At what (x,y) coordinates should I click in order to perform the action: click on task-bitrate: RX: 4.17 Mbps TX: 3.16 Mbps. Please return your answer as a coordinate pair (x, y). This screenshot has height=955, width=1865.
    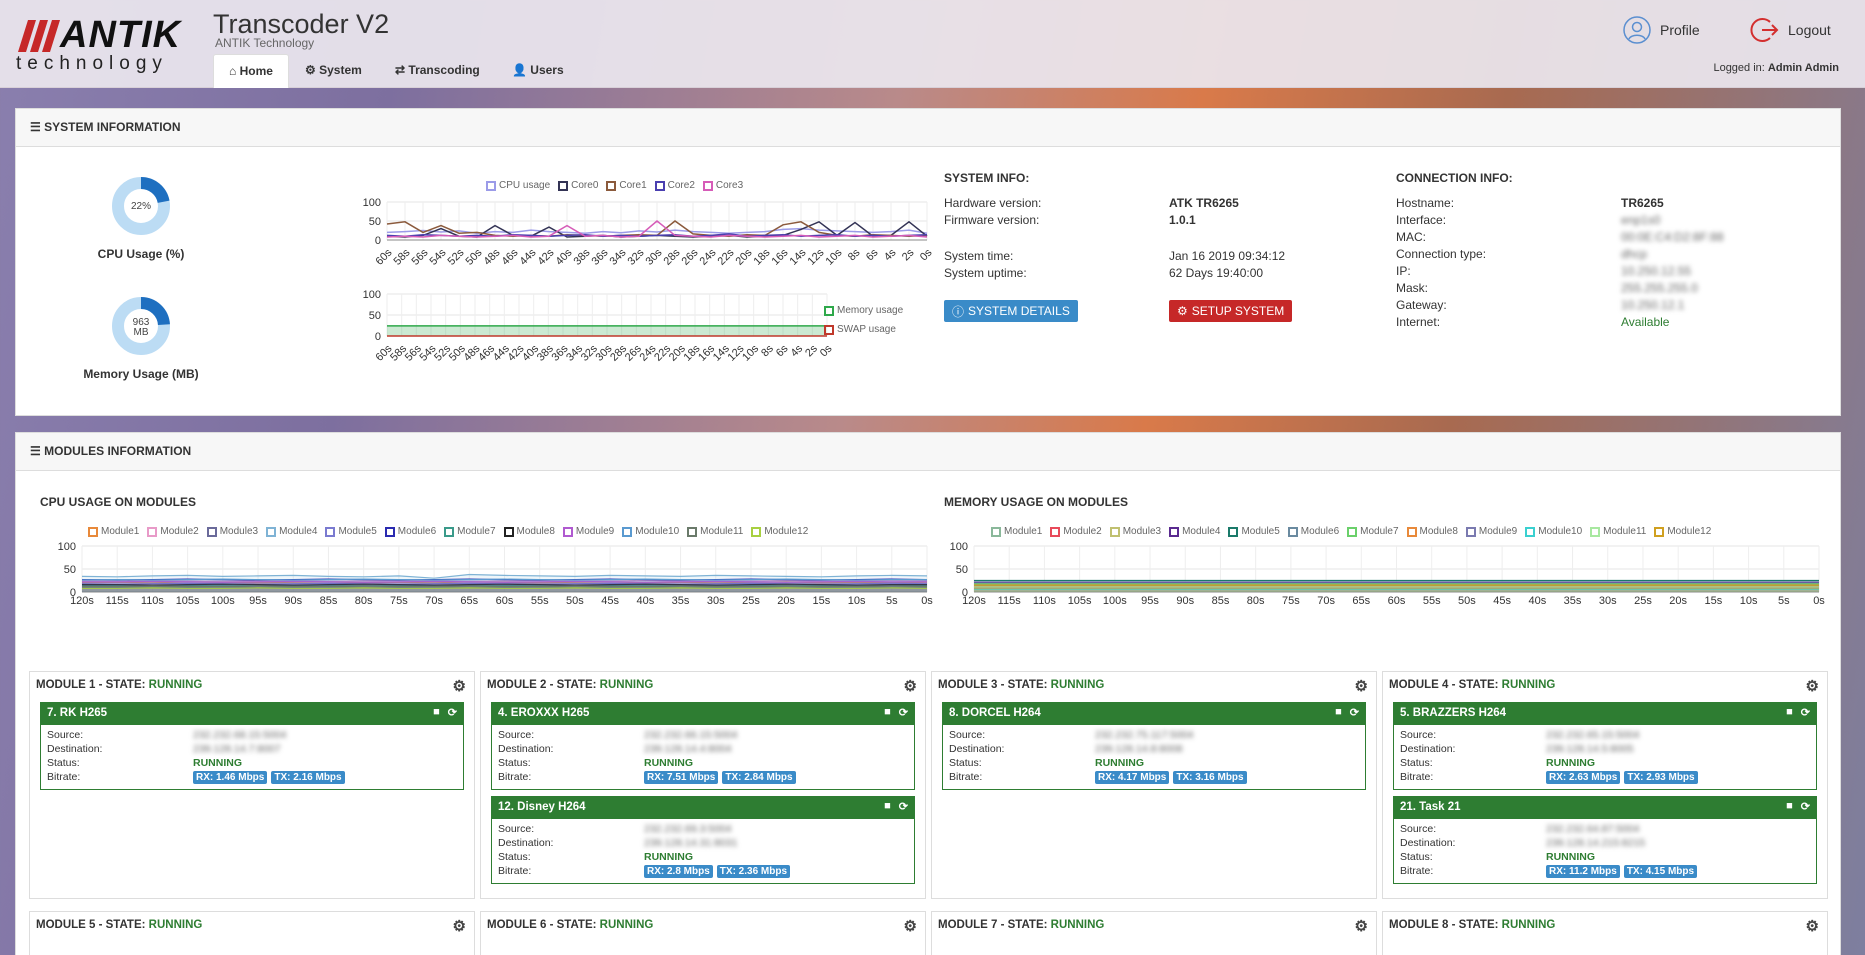
    Looking at the image, I should click on (1173, 777).